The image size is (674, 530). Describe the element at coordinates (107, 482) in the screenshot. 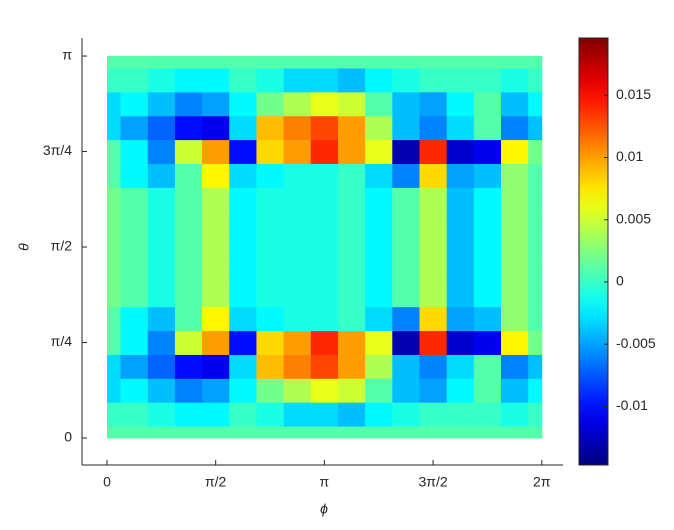

I see `x-tick-label: 0` at that location.